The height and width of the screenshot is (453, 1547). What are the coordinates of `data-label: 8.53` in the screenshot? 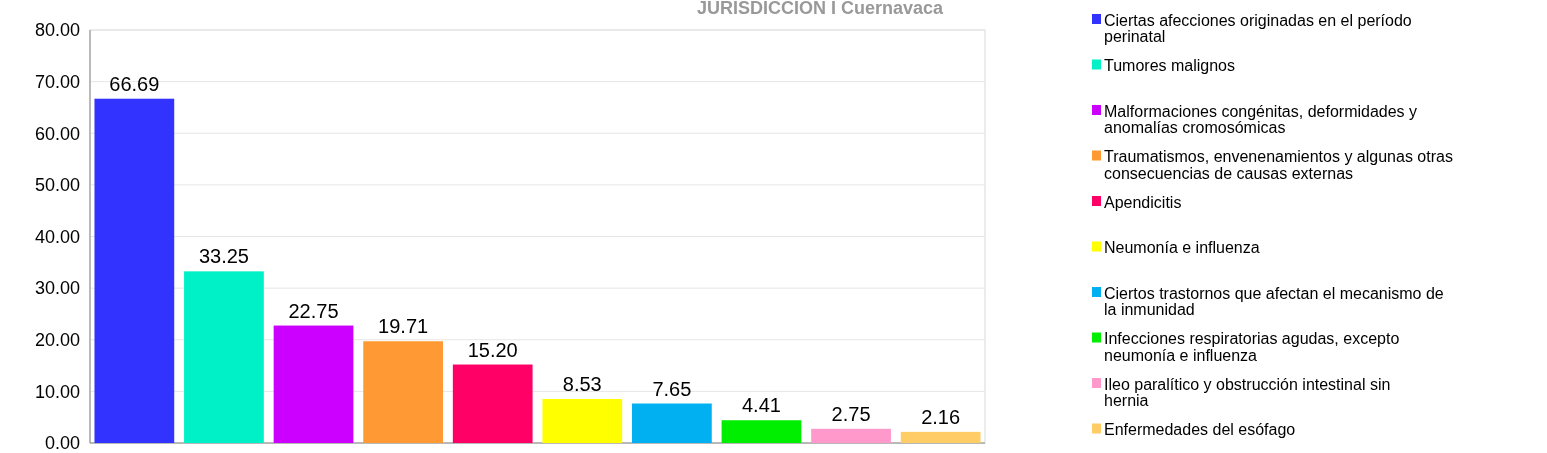 It's located at (582, 383).